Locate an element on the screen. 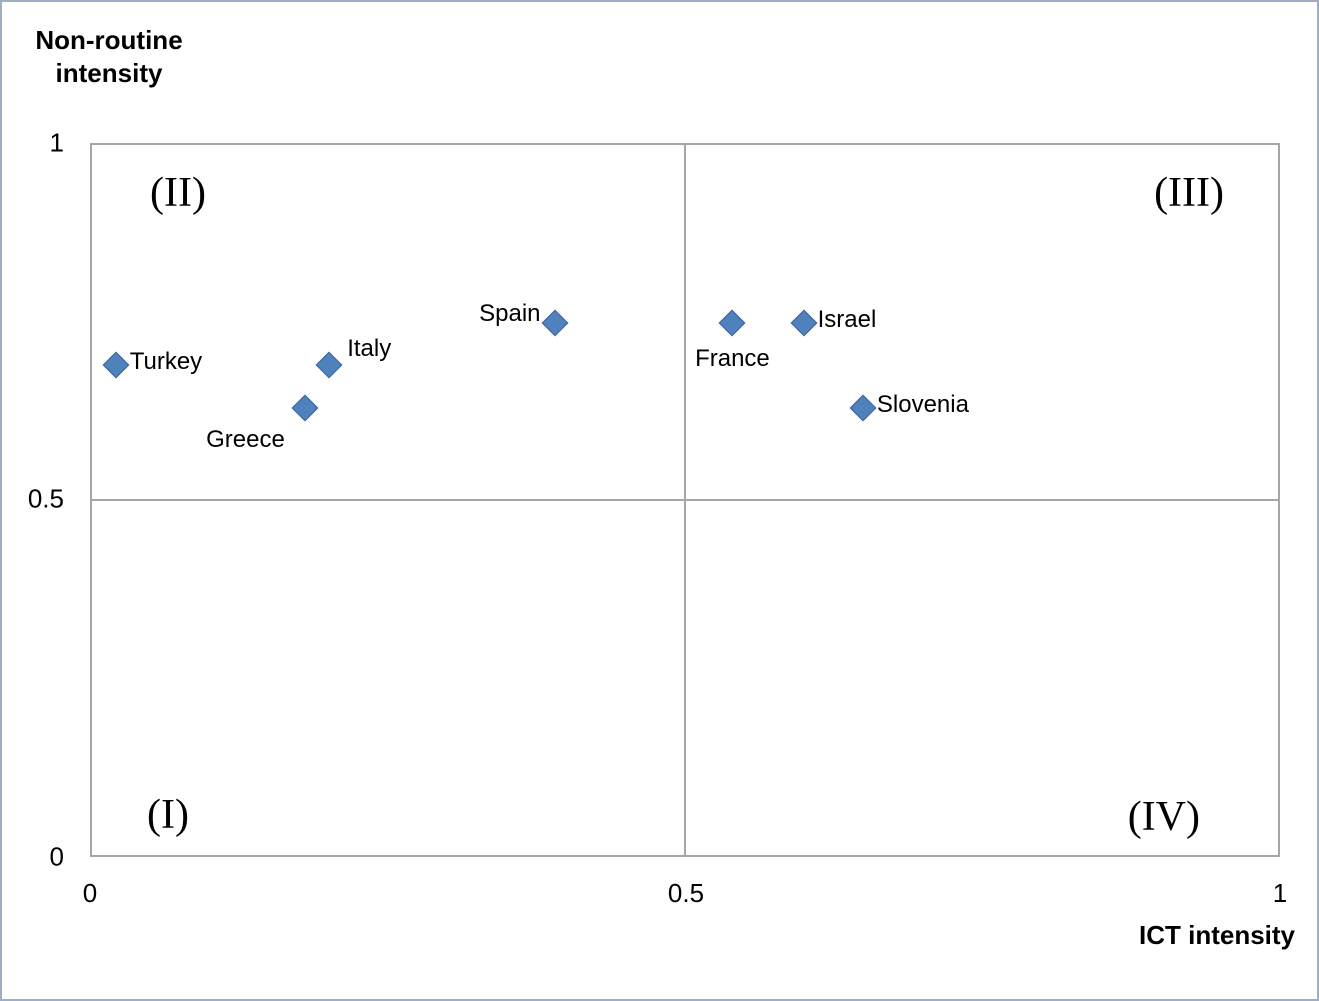 The height and width of the screenshot is (1001, 1319). quadrant-label-1: (I) is located at coordinates (168, 815).